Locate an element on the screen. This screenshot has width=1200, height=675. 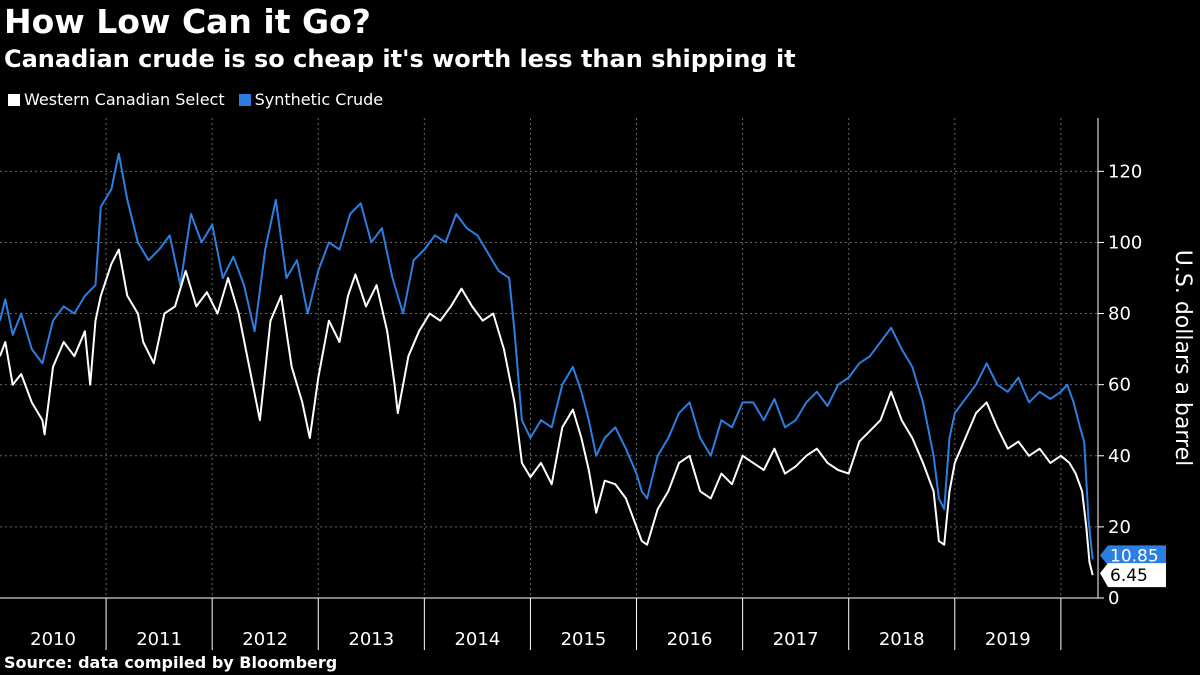
y-axis-label: U.S. dollars a barrel is located at coordinates (1182, 358).